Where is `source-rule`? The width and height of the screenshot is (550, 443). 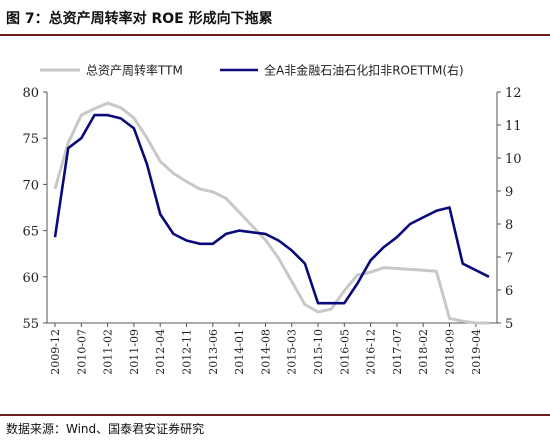
source-rule is located at coordinates (275, 415).